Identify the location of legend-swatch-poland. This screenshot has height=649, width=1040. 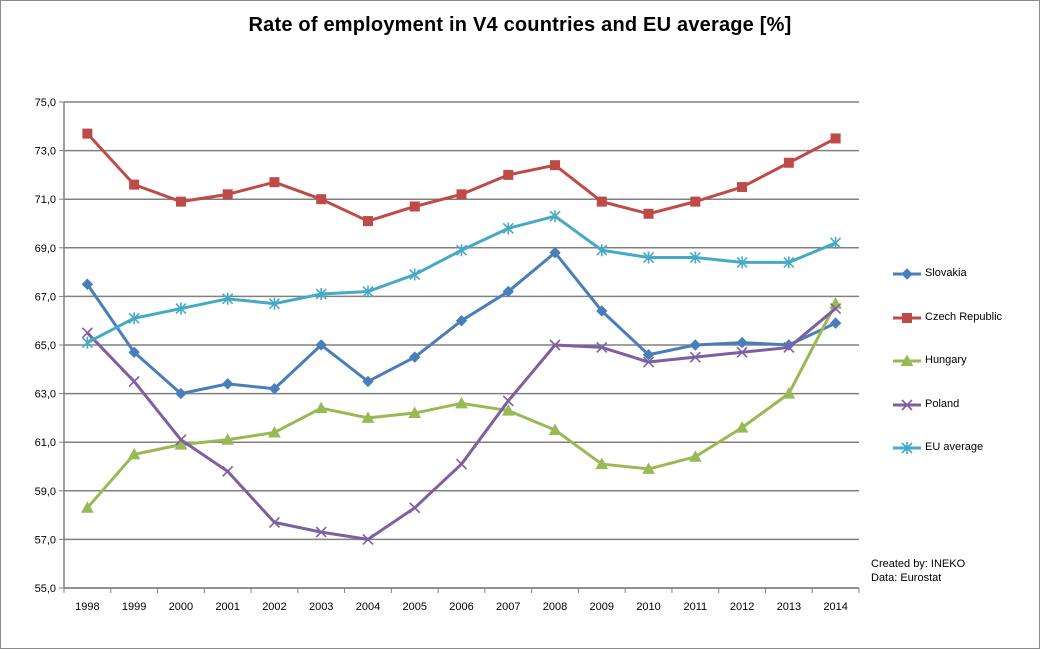
(907, 405).